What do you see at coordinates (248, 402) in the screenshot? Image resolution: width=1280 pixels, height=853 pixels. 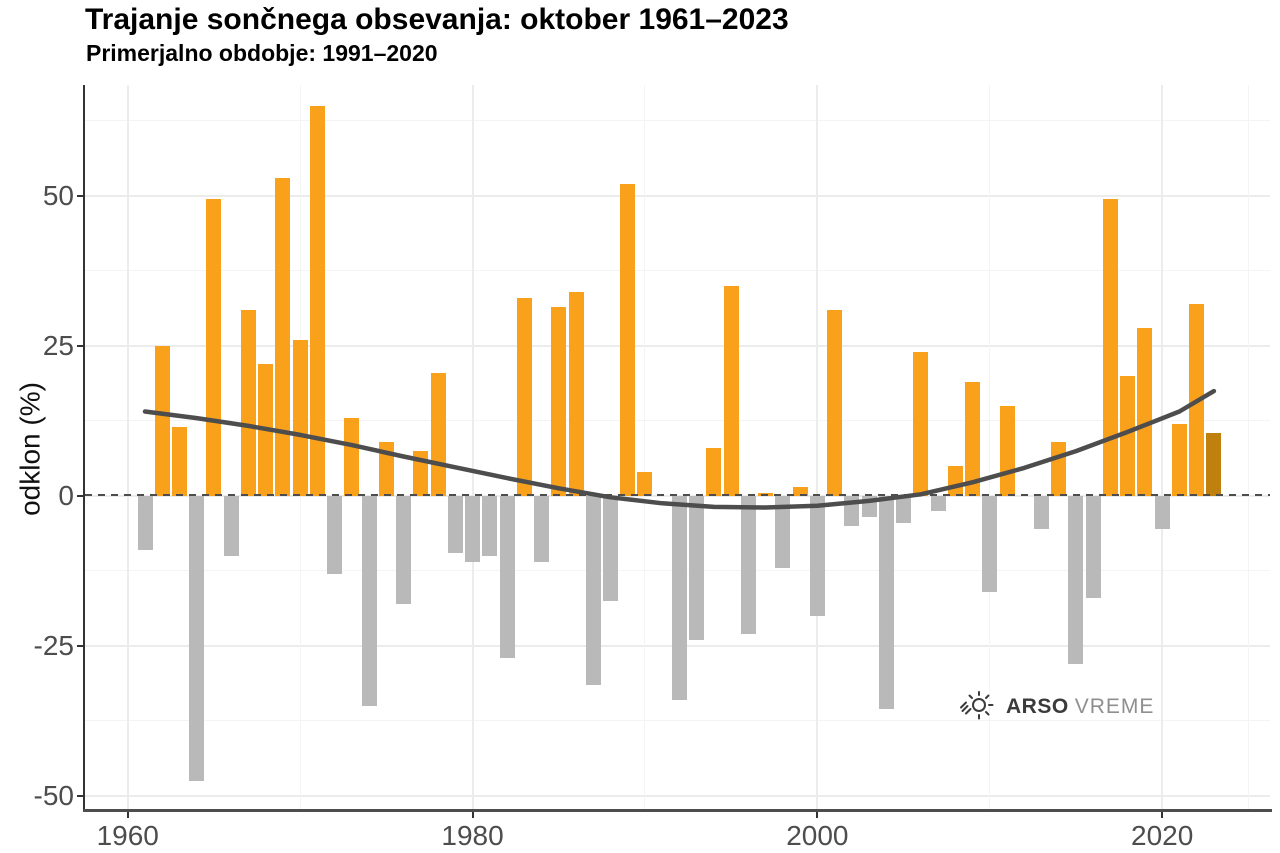 I see `bar-1967` at bounding box center [248, 402].